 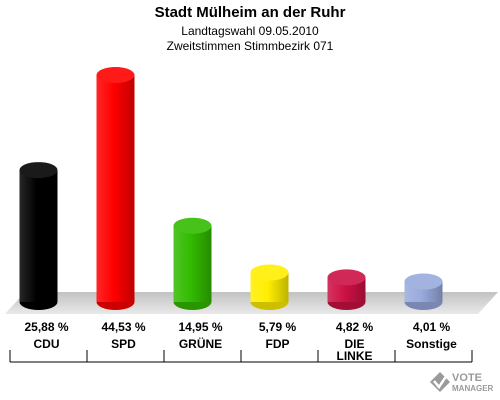 What do you see at coordinates (38, 170) in the screenshot?
I see `bar-top-cdu` at bounding box center [38, 170].